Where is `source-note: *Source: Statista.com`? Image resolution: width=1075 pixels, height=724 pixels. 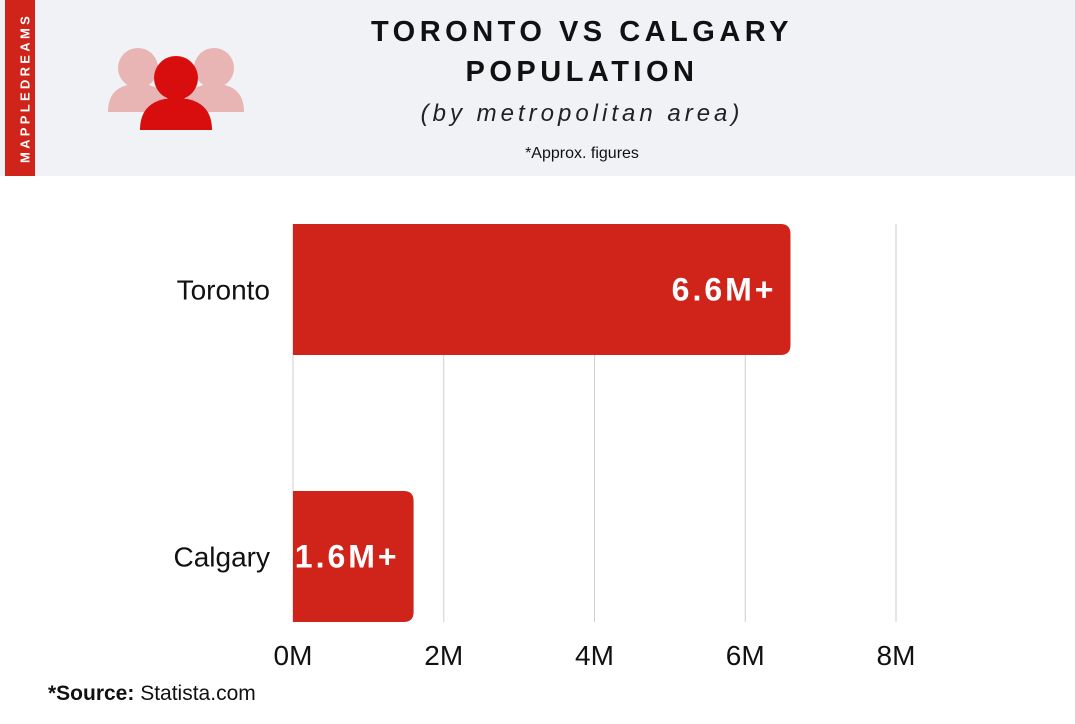 source-note: *Source: Statista.com is located at coordinates (152, 694).